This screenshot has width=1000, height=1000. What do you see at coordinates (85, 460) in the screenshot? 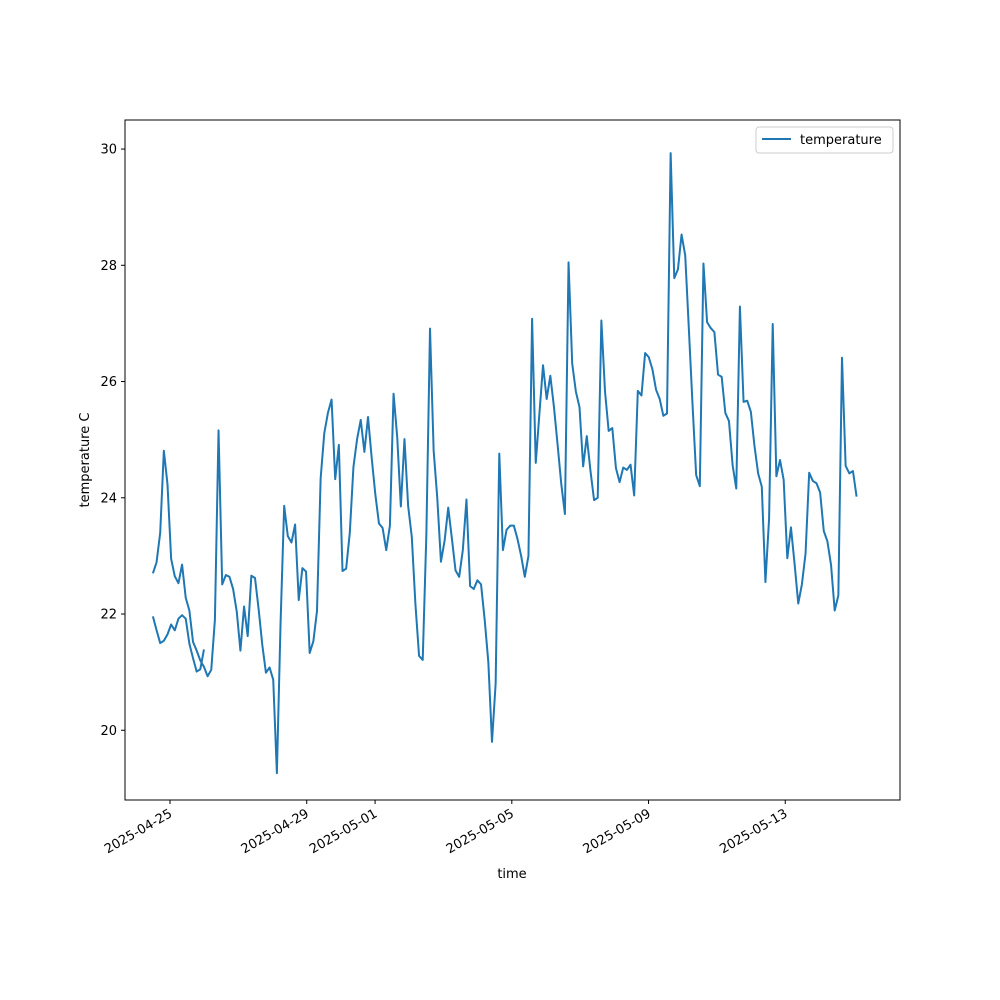
I see `y-axis-label: temperature C` at bounding box center [85, 460].